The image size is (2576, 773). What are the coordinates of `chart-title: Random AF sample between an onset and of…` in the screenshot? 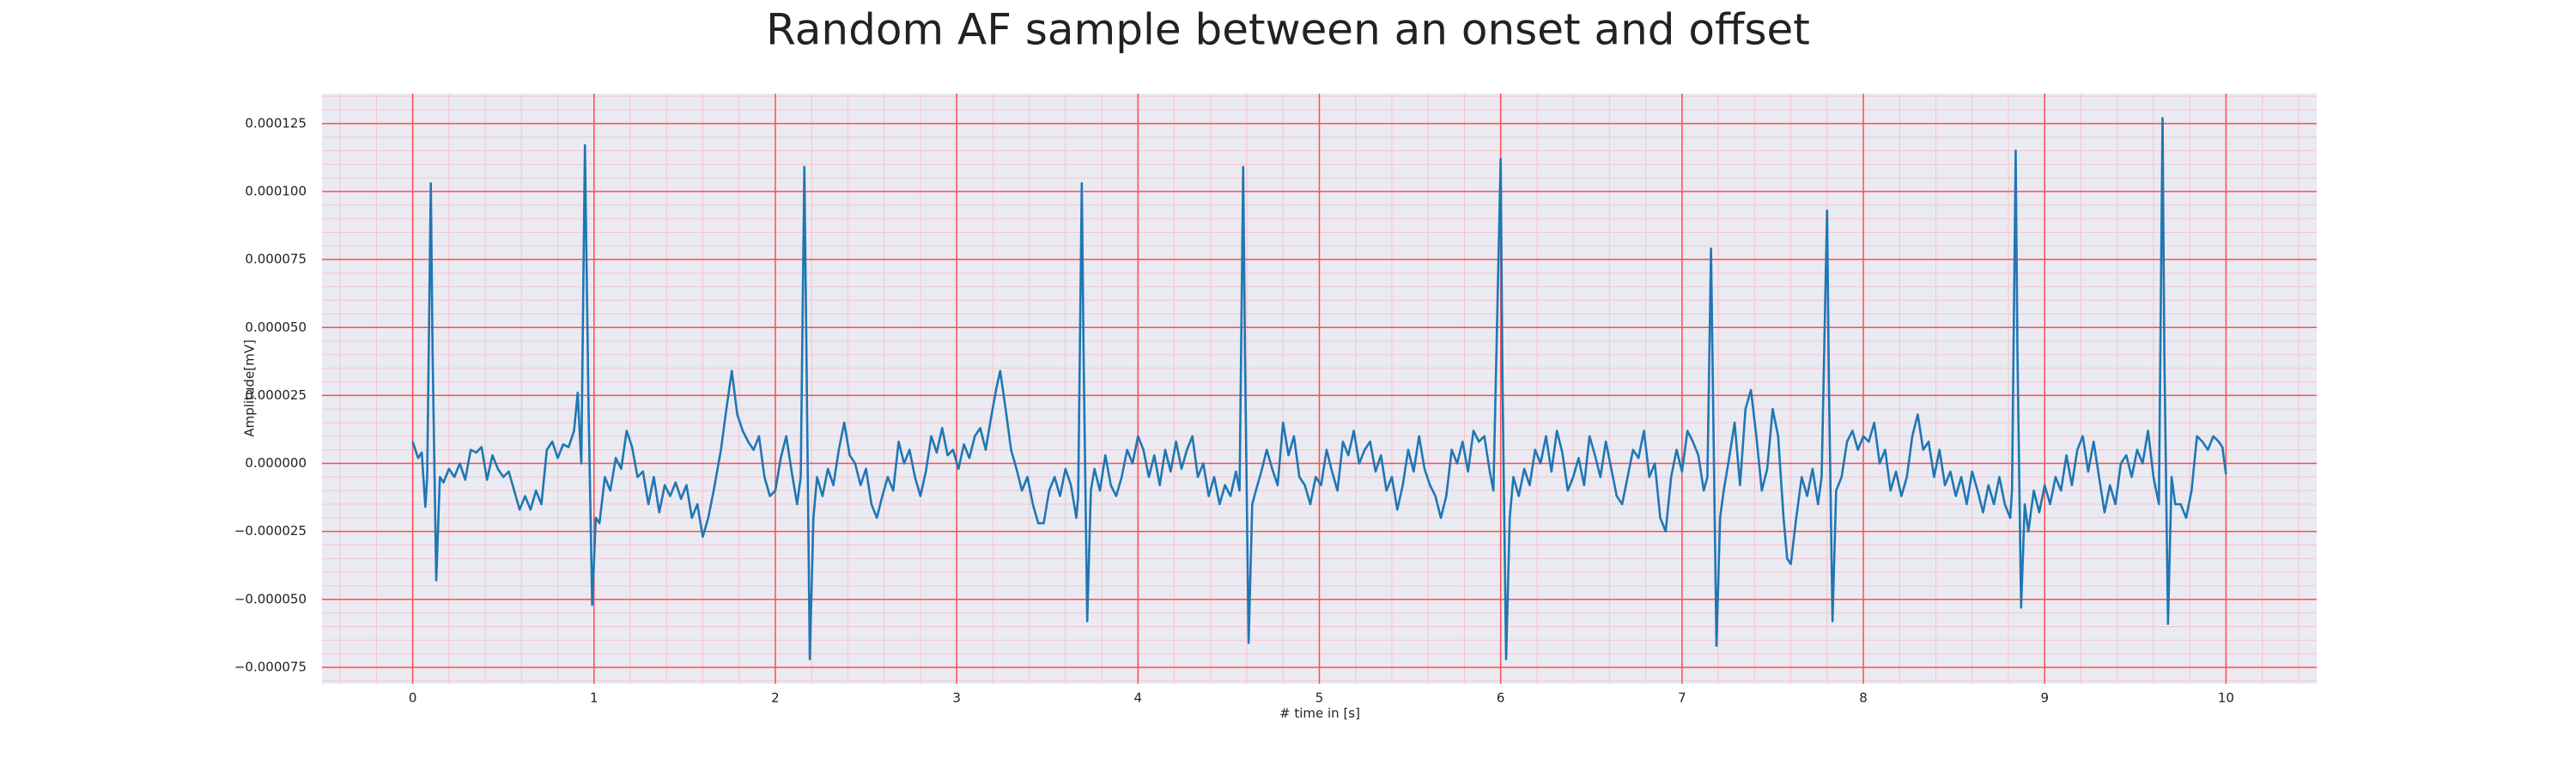 It's located at (1288, 30).